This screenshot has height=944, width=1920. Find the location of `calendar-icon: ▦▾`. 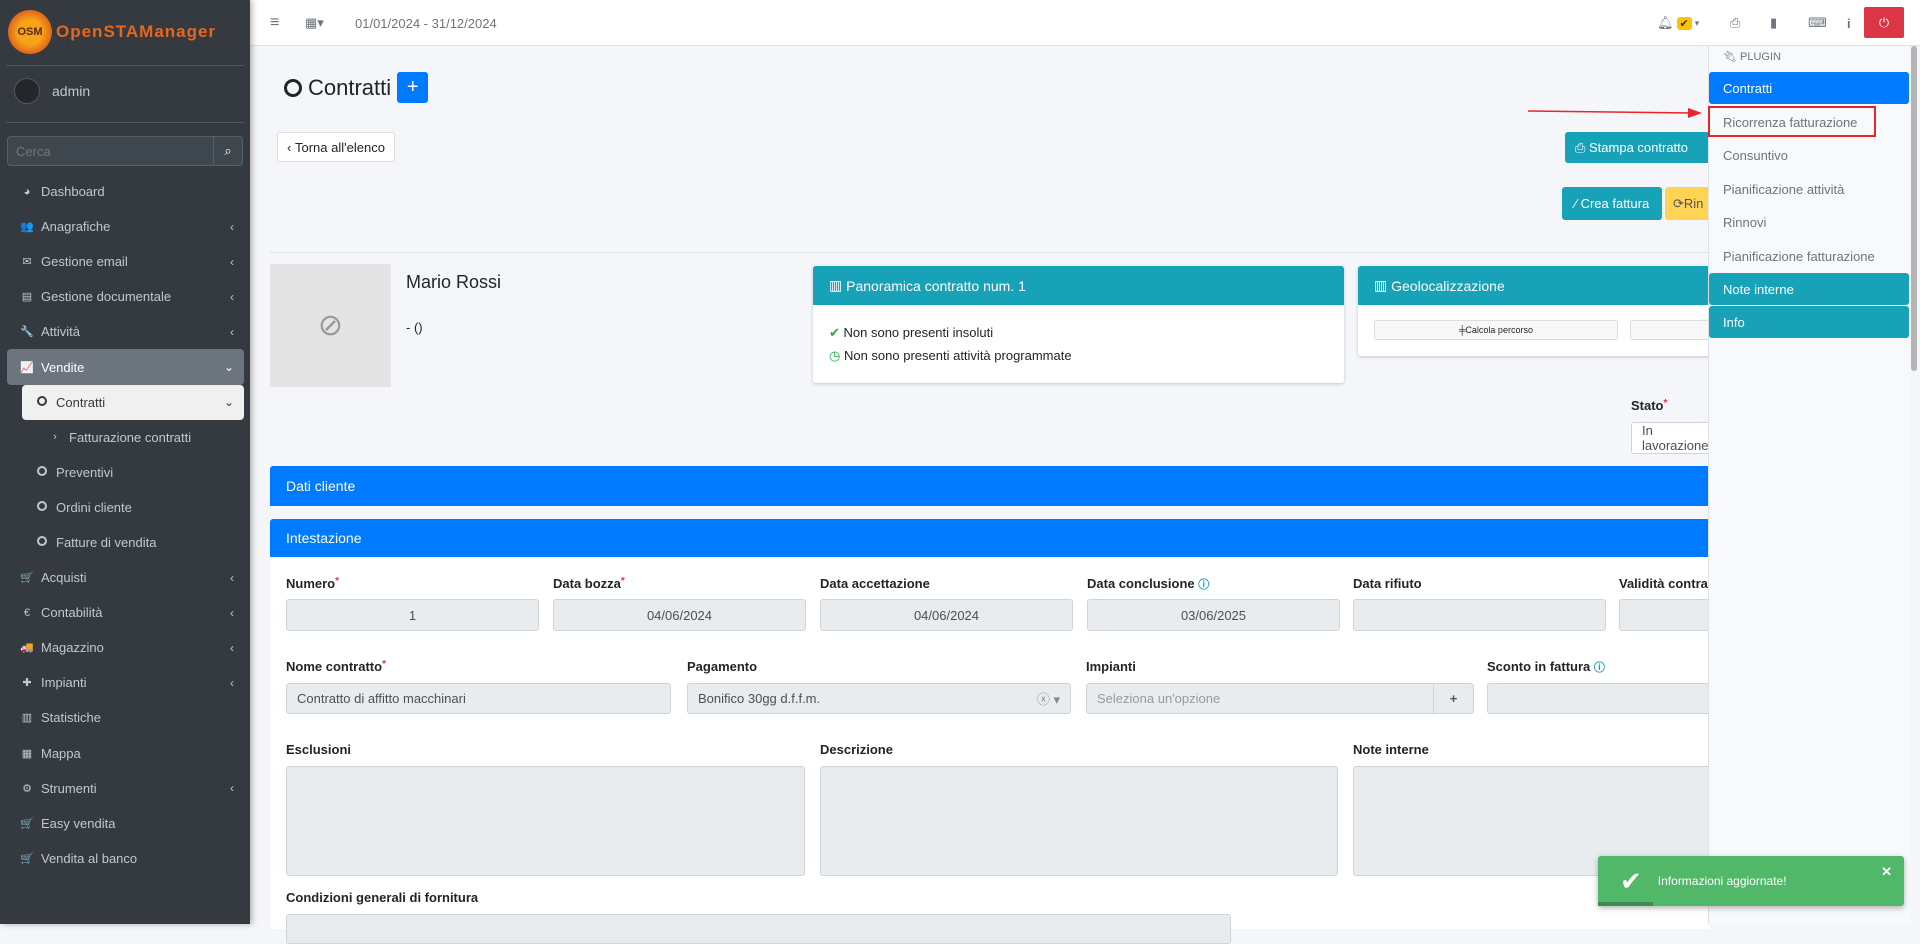

calendar-icon: ▦▾ is located at coordinates (314, 22).